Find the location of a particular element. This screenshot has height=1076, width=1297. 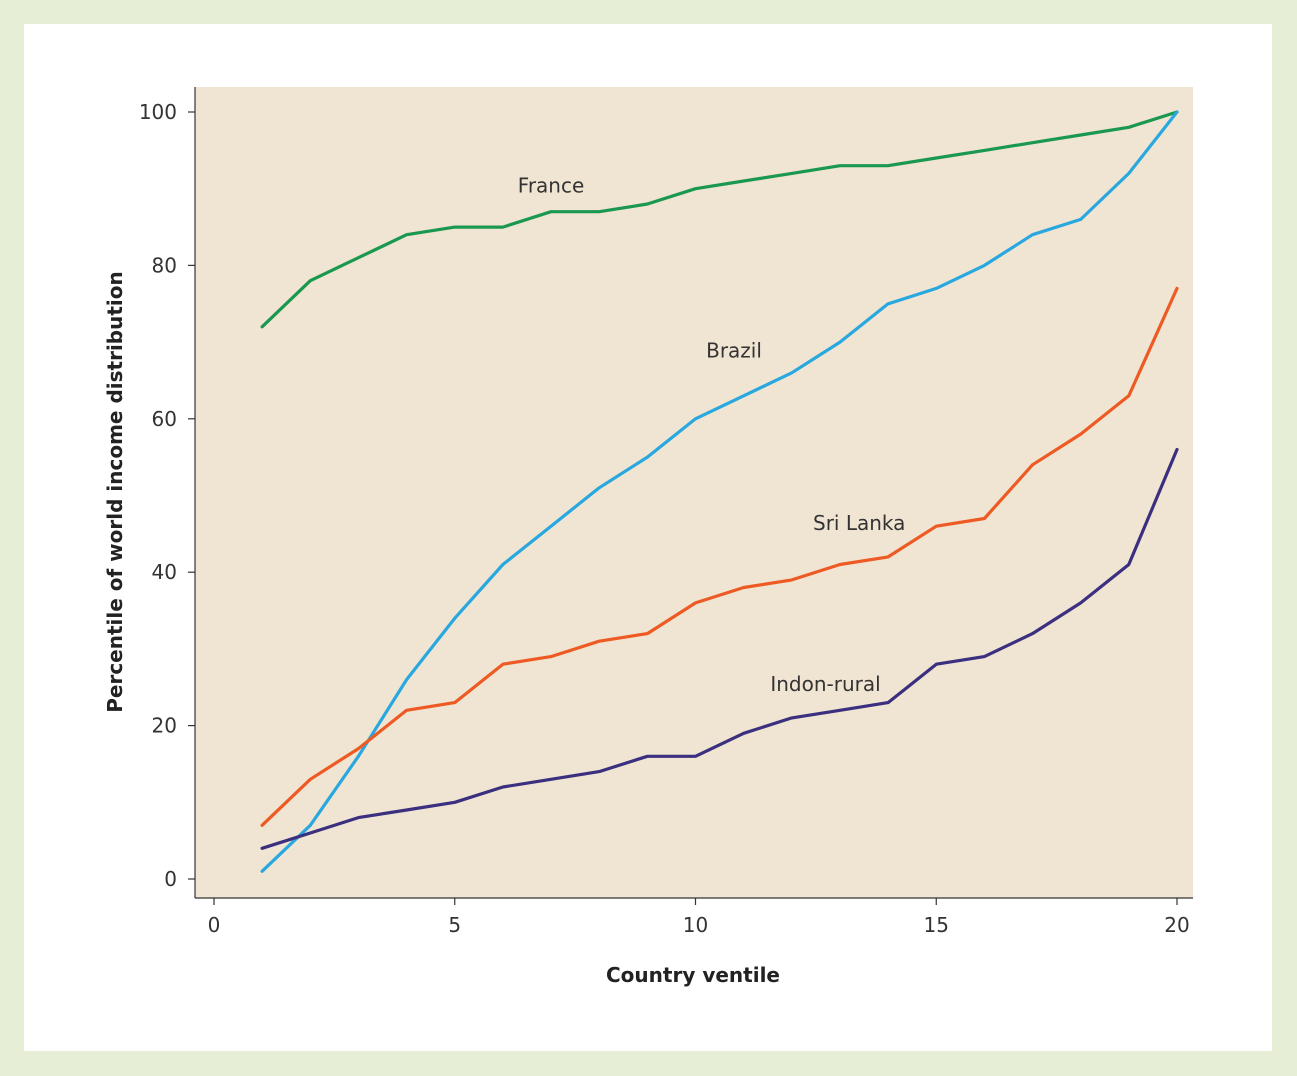

y-tick-label: 20 is located at coordinates (164, 726).